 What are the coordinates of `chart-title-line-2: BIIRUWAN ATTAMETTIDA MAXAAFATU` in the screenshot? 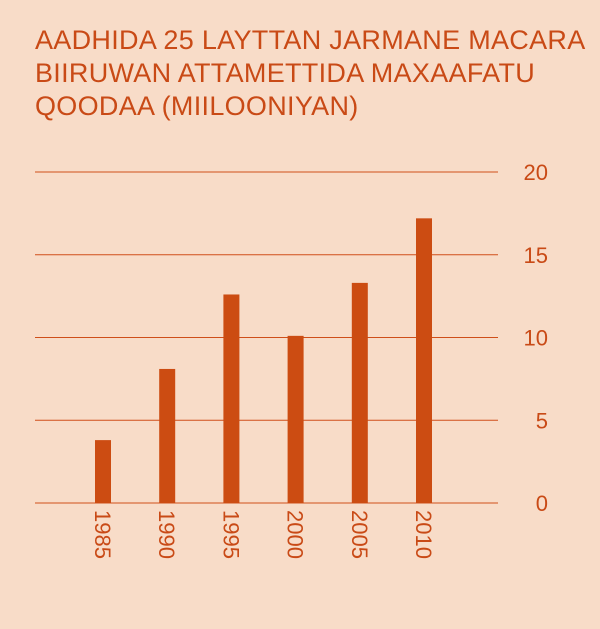 It's located at (285, 73).